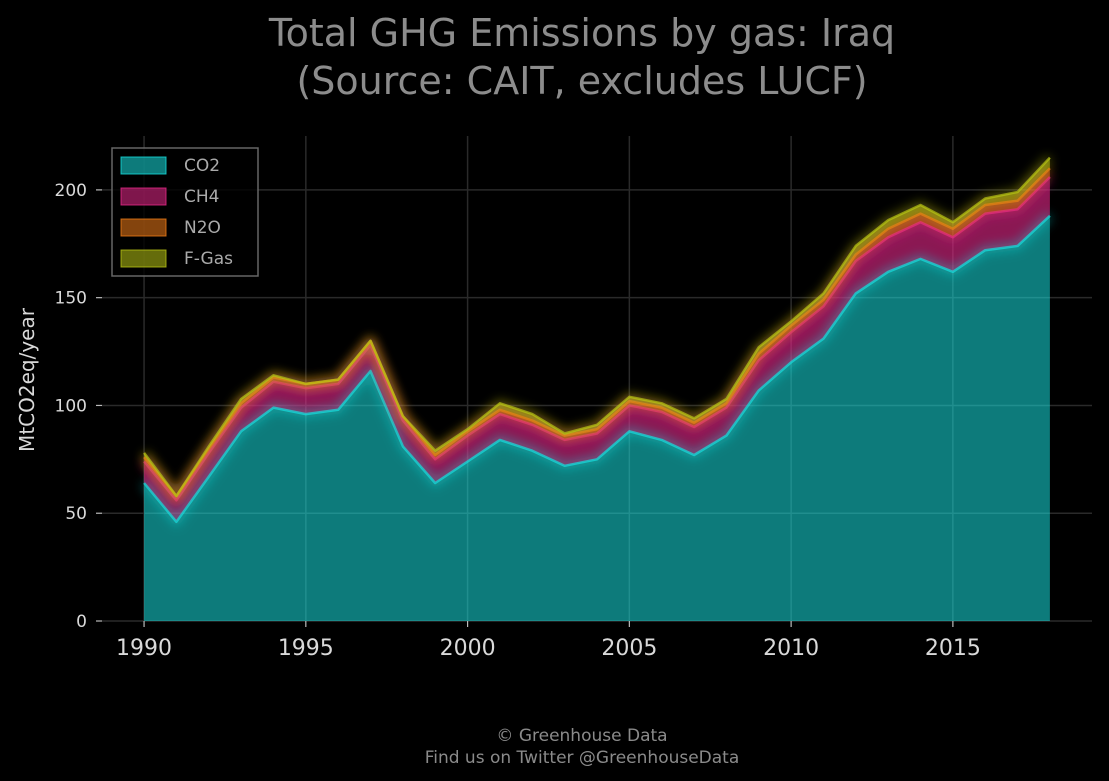  I want to click on y-tick-label: 0, so click(81, 622).